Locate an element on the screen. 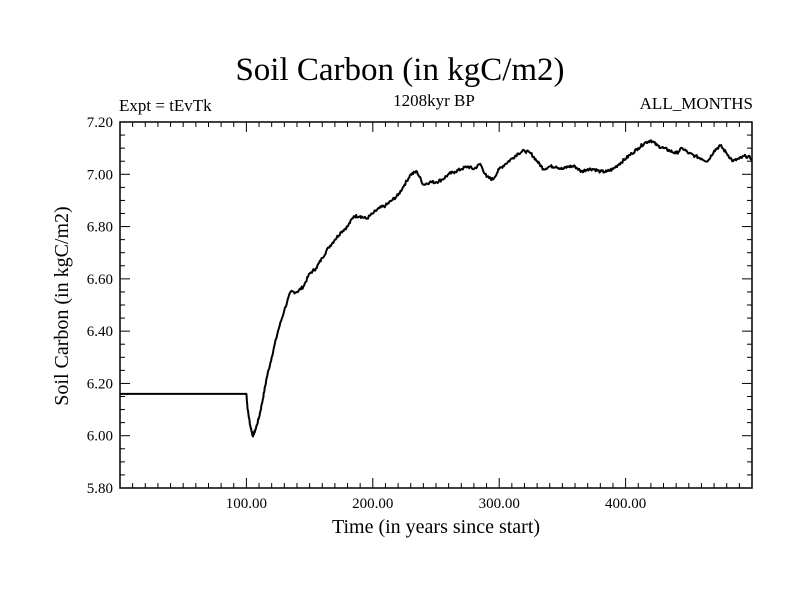 The width and height of the screenshot is (800, 600). x-tick-label: 100.00 is located at coordinates (246, 504).